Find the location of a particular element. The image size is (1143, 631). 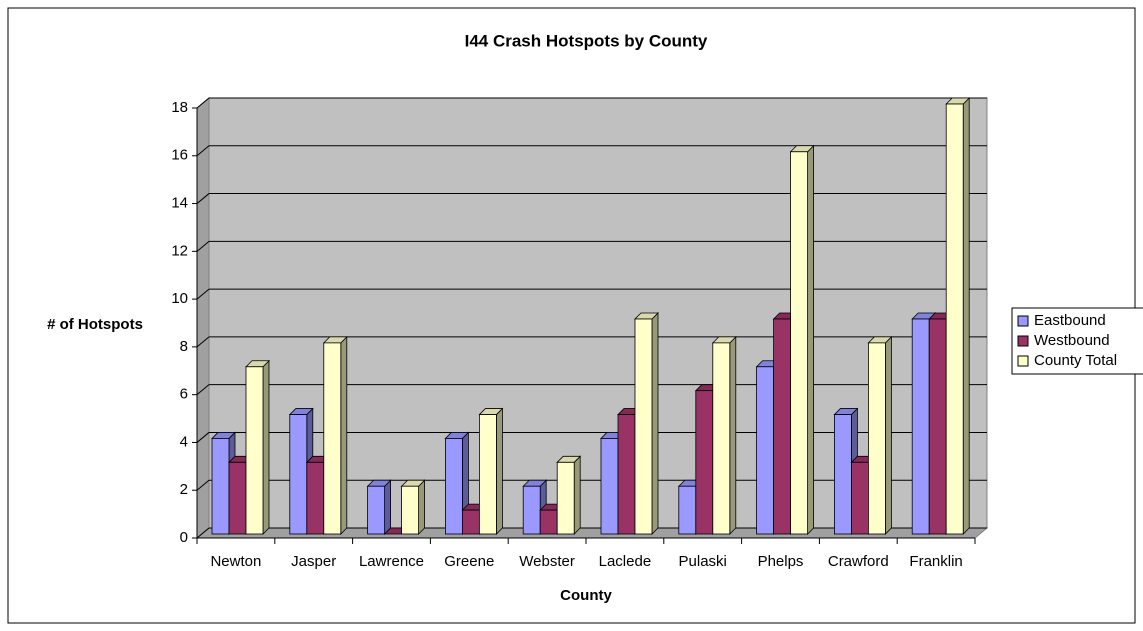

y-tick-label: 4 is located at coordinates (184, 441).